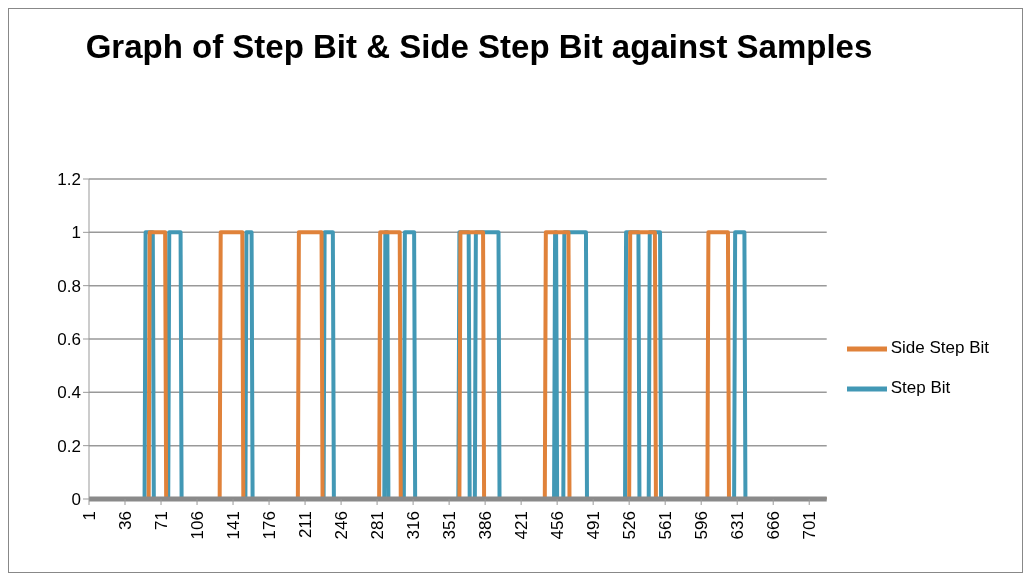  Describe the element at coordinates (305, 525) in the screenshot. I see `x-tick-label: 211` at that location.